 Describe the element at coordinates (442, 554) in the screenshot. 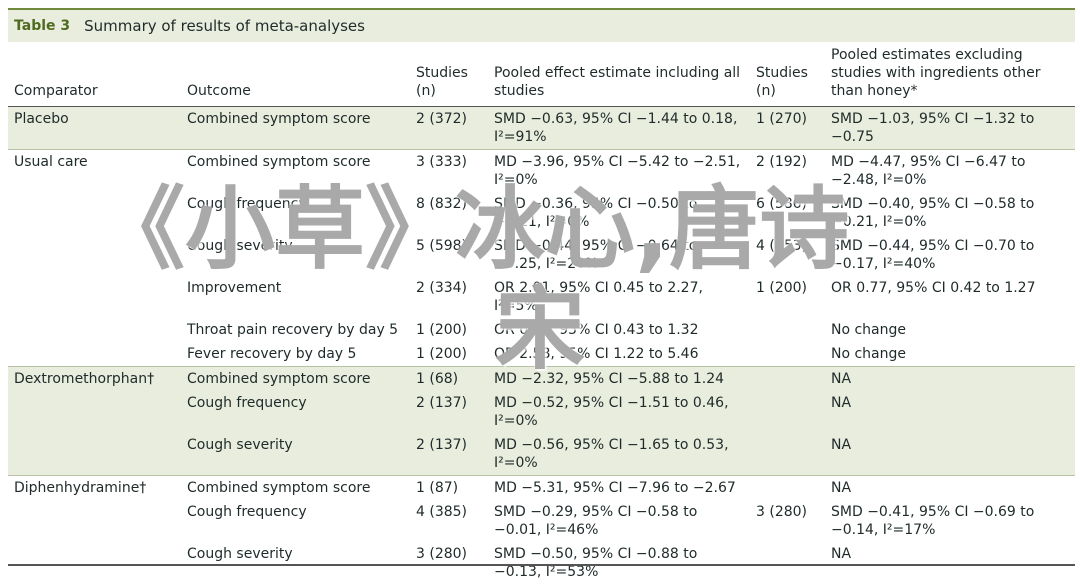

I see `cell-studies: 3 (280)` at that location.